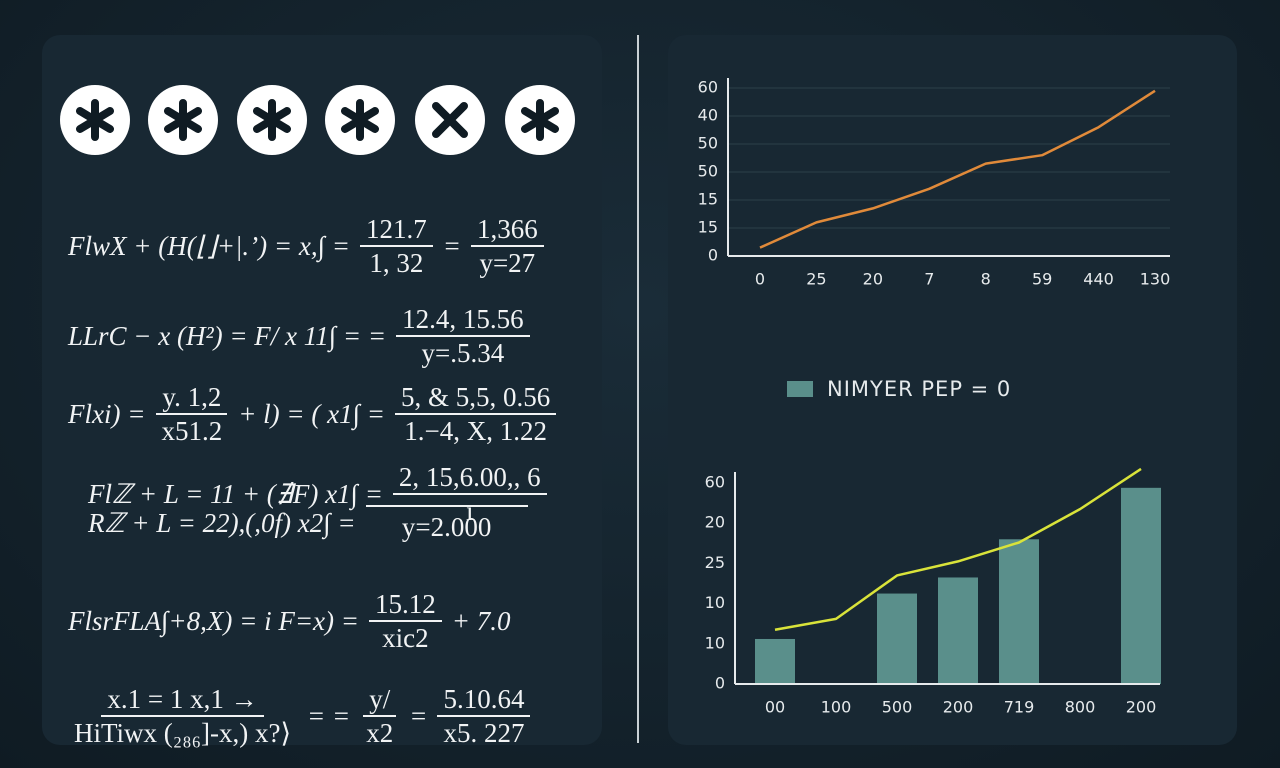  Describe the element at coordinates (222, 522) in the screenshot. I see `formula-text: Rℤ + L = 22),(,0f) x2∫ =` at that location.